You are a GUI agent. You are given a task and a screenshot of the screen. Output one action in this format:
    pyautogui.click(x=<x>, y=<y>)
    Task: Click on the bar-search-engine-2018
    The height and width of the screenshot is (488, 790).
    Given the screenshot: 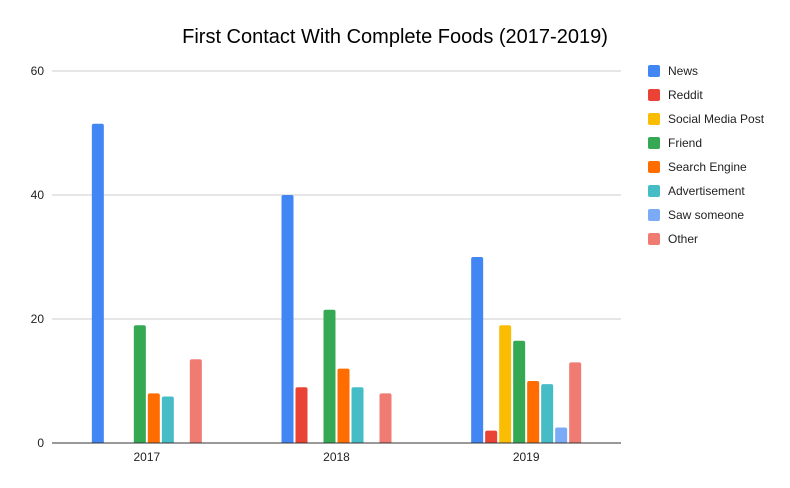 What is the action you would take?
    pyautogui.click(x=343, y=405)
    